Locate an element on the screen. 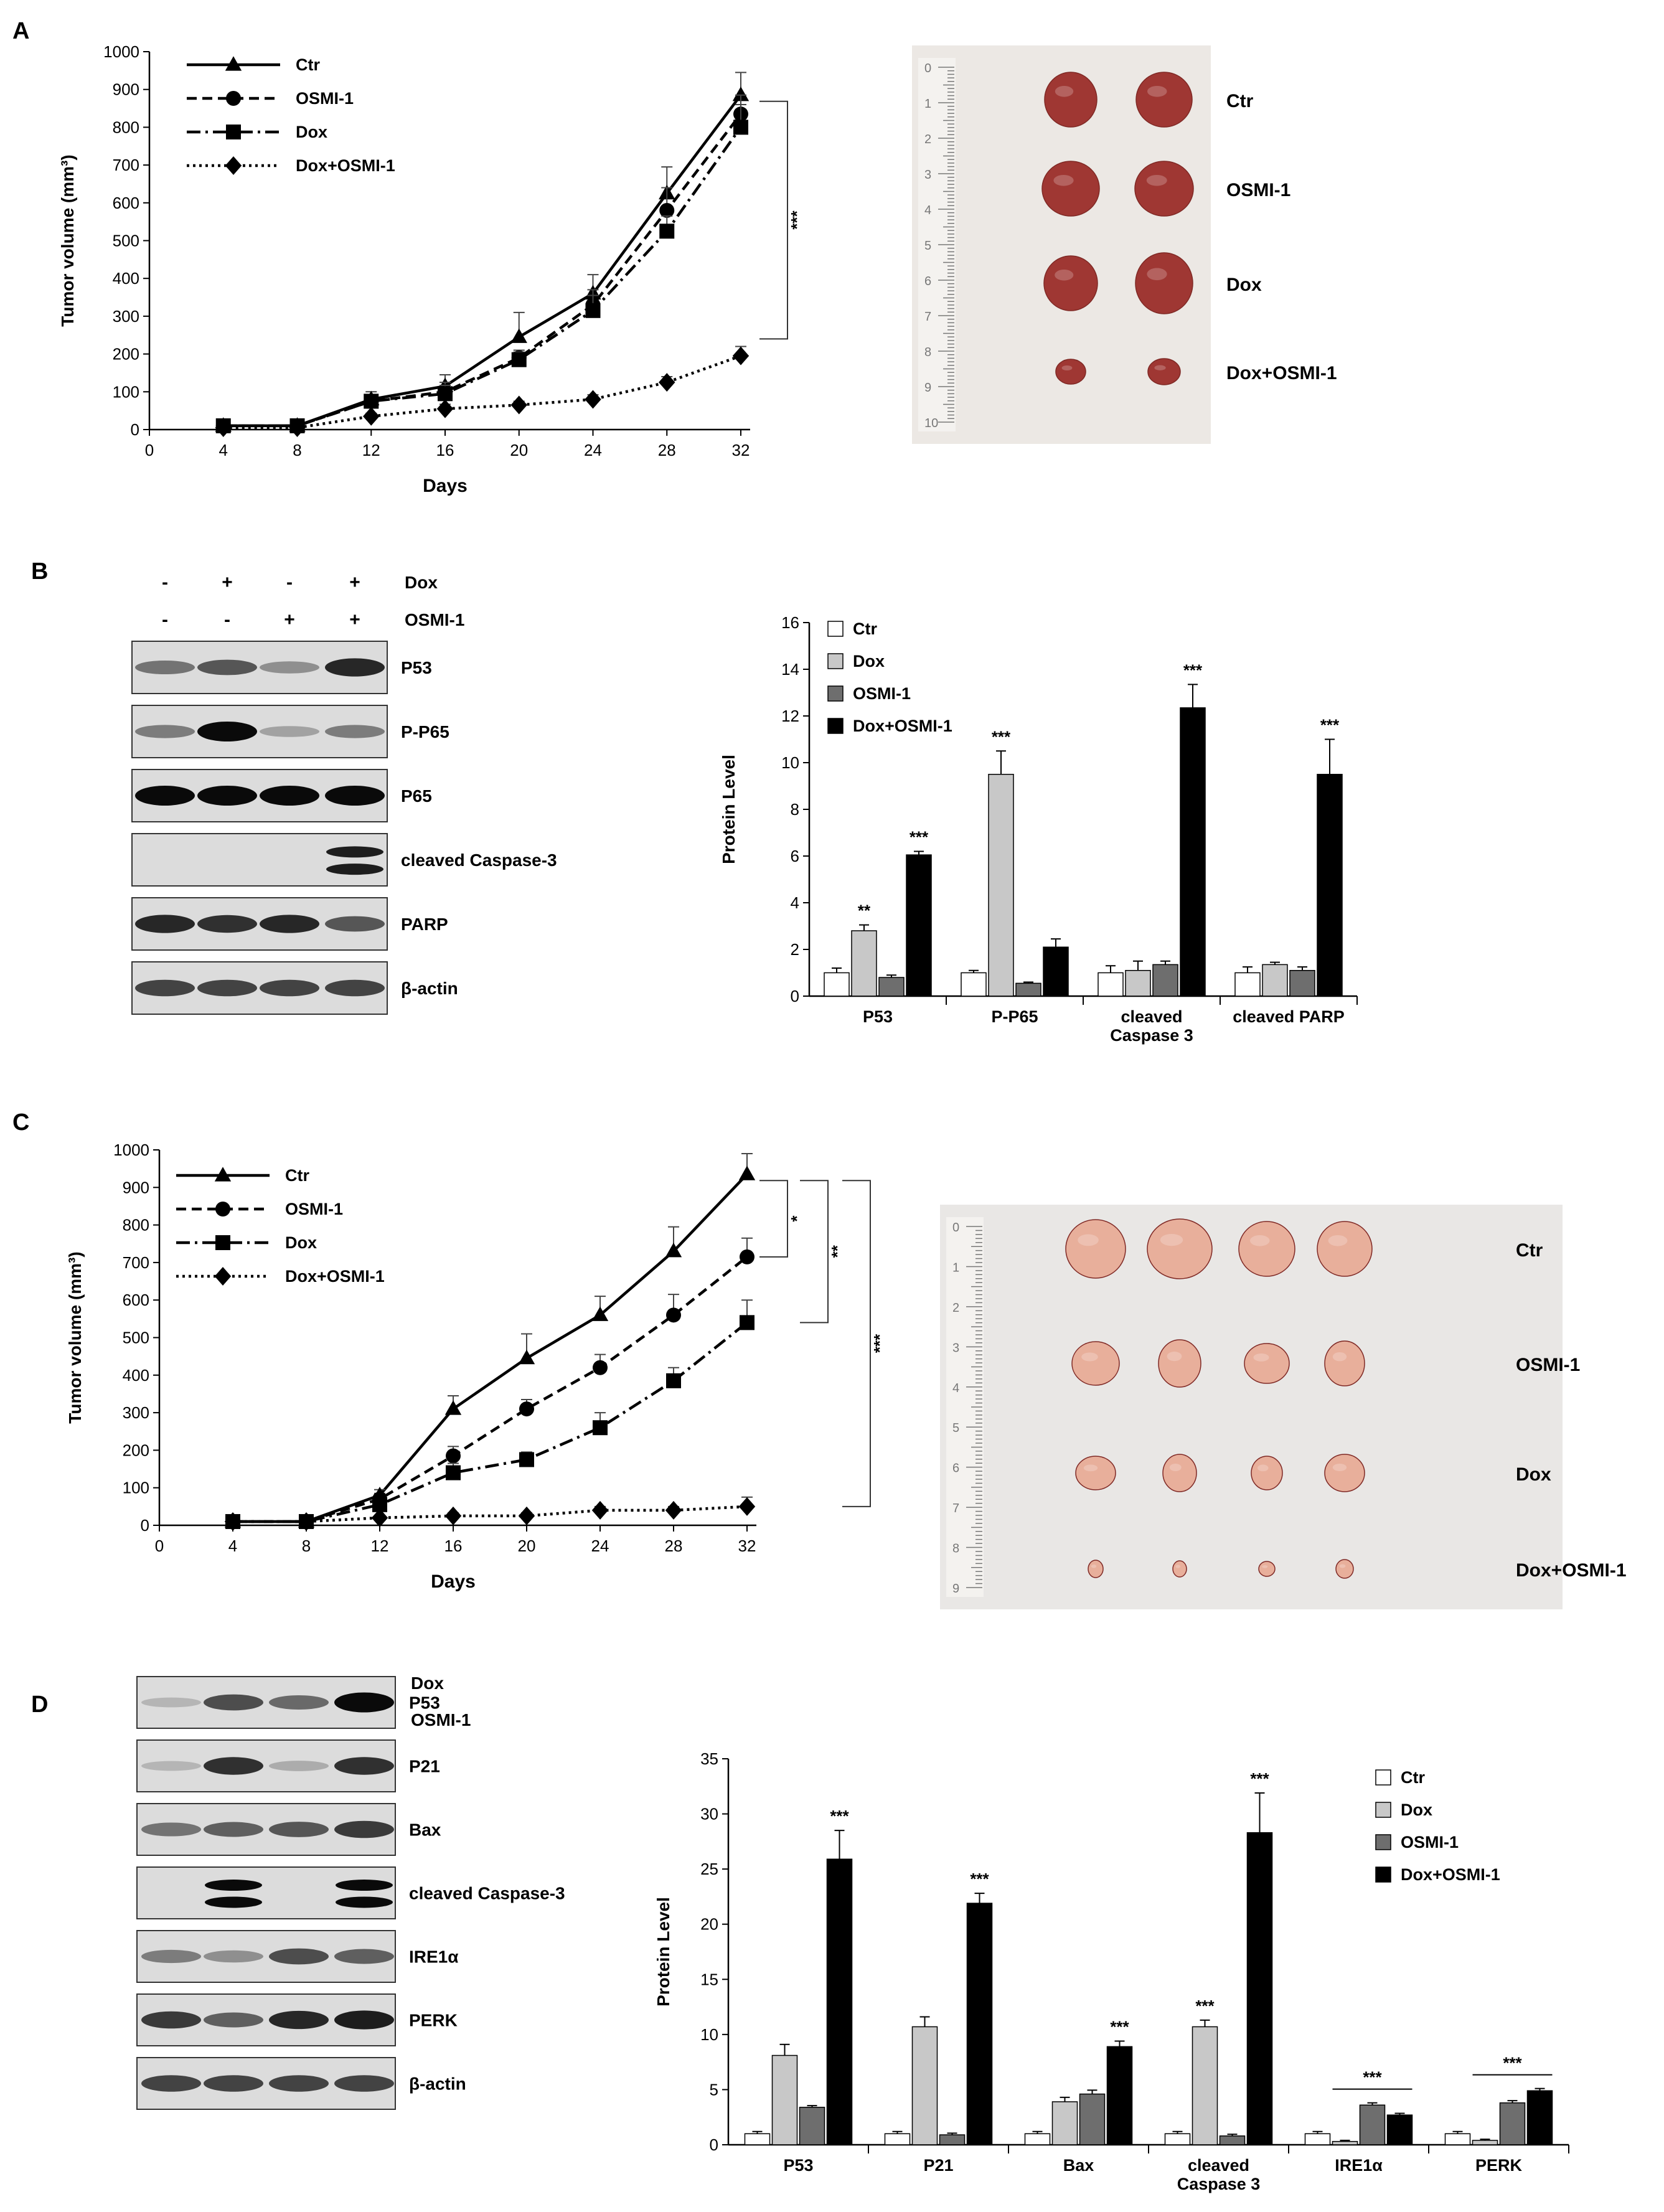 The image size is (1664, 2212). legend-label: OSMI-1 is located at coordinates (1430, 1842).